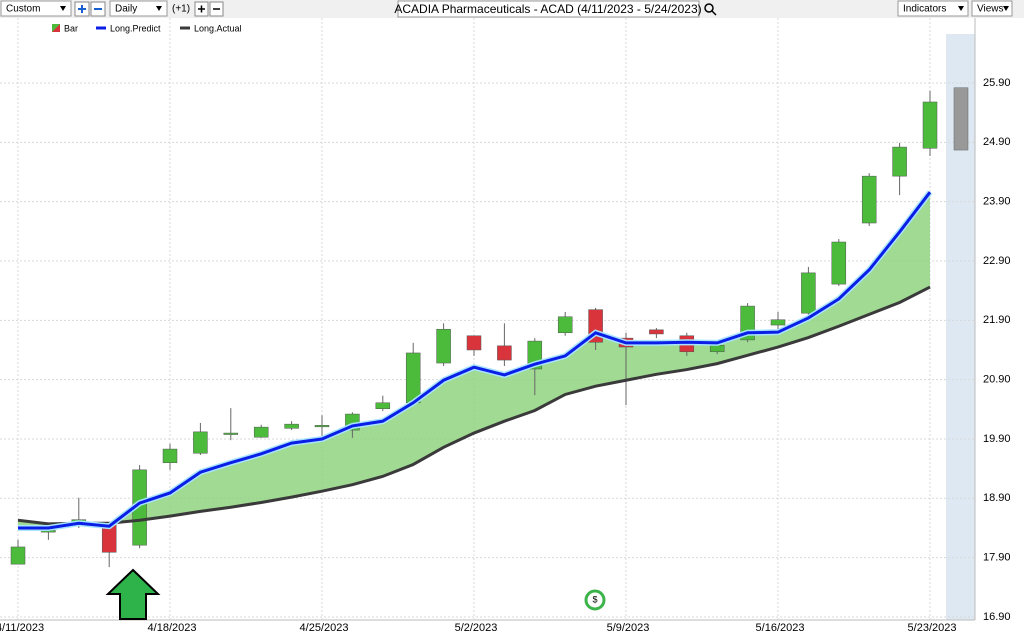 Image resolution: width=1024 pixels, height=643 pixels. I want to click on y-tick-label: 23.90, so click(997, 202).